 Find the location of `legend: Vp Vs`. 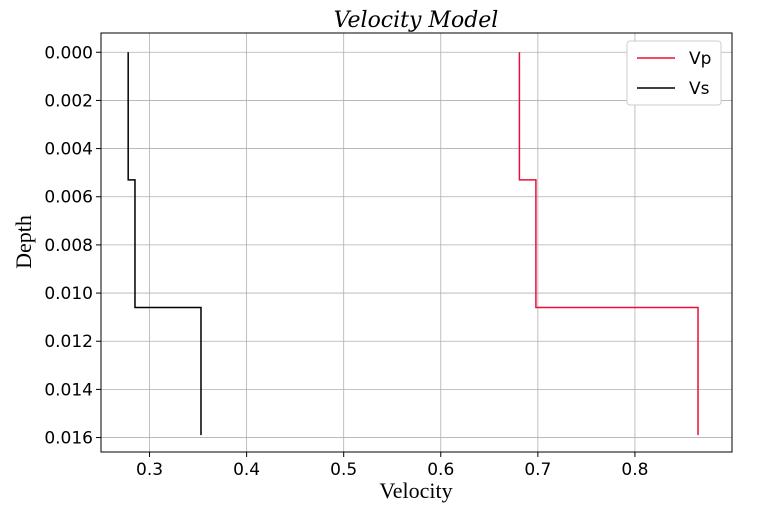

legend: Vp Vs is located at coordinates (674, 73).